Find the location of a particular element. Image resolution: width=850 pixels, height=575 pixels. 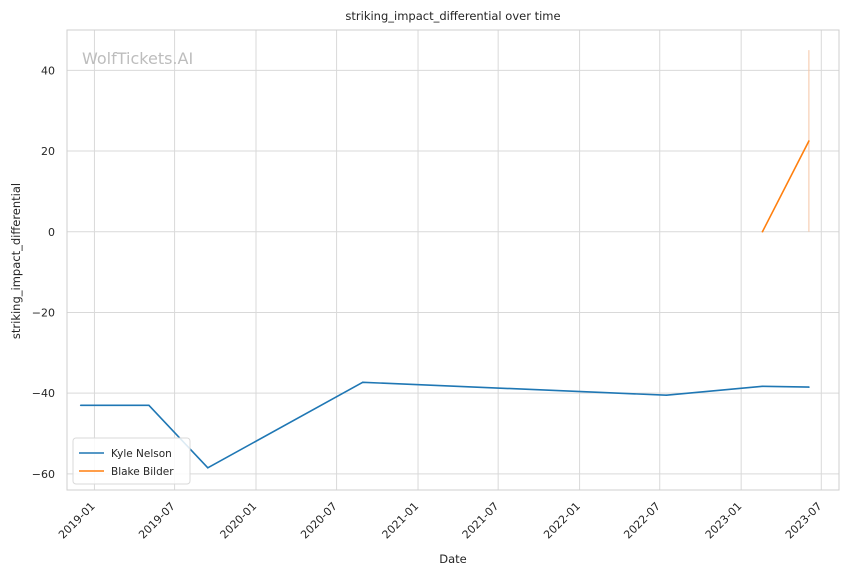

x-axis-title: Date is located at coordinates (453, 559).